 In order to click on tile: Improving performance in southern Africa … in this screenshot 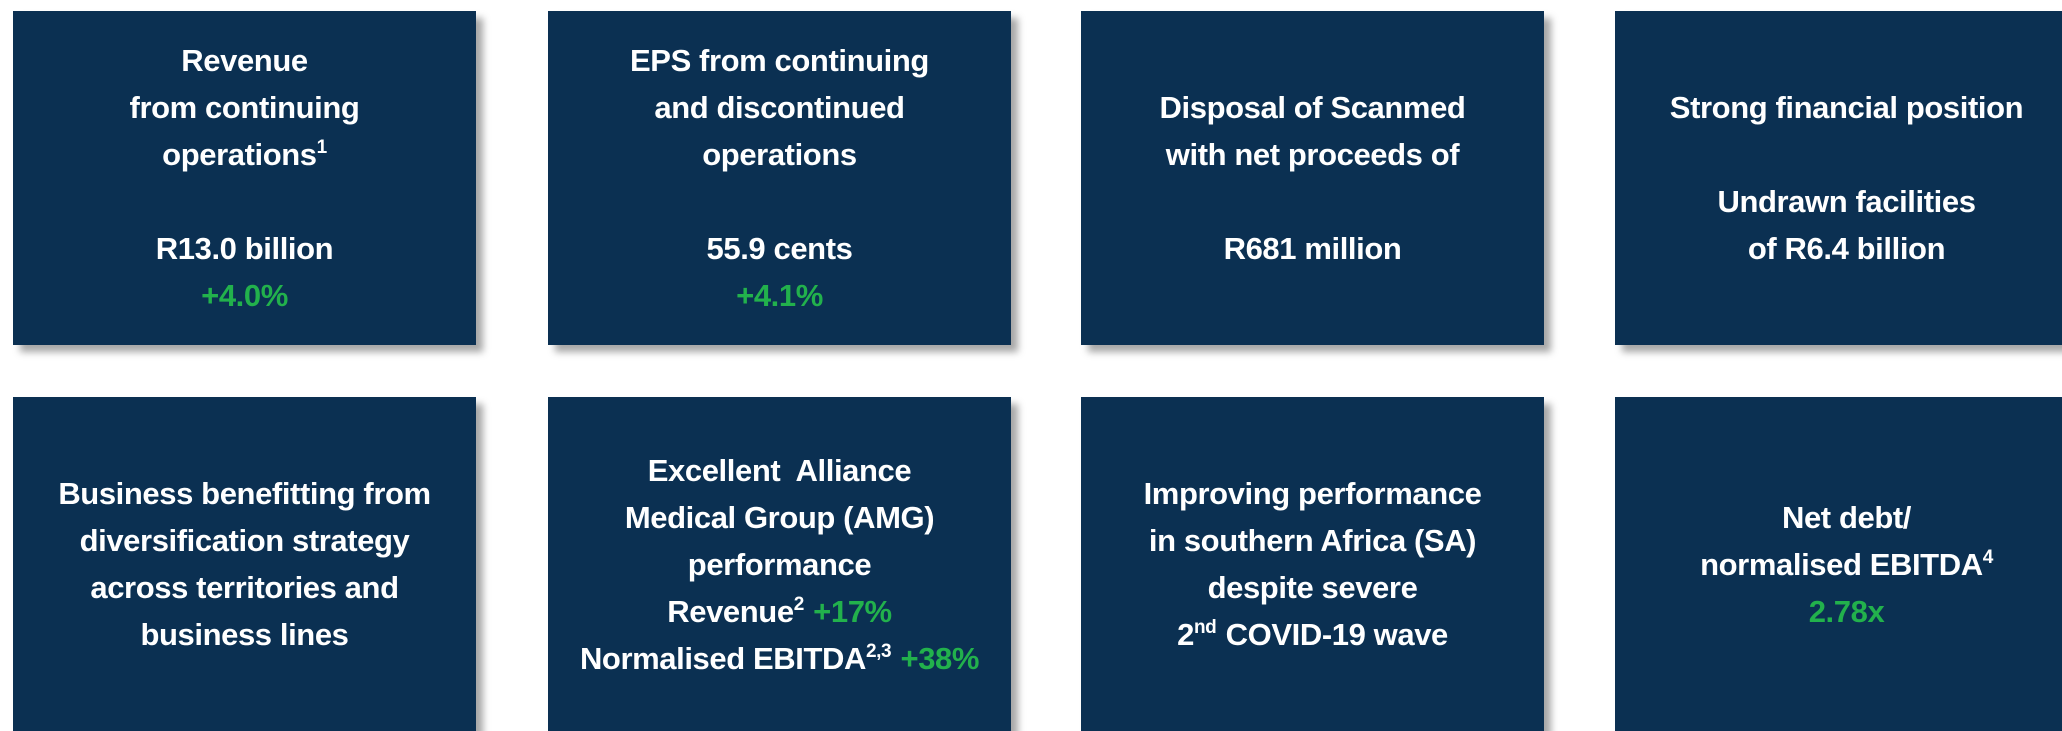, I will do `click(1312, 564)`.